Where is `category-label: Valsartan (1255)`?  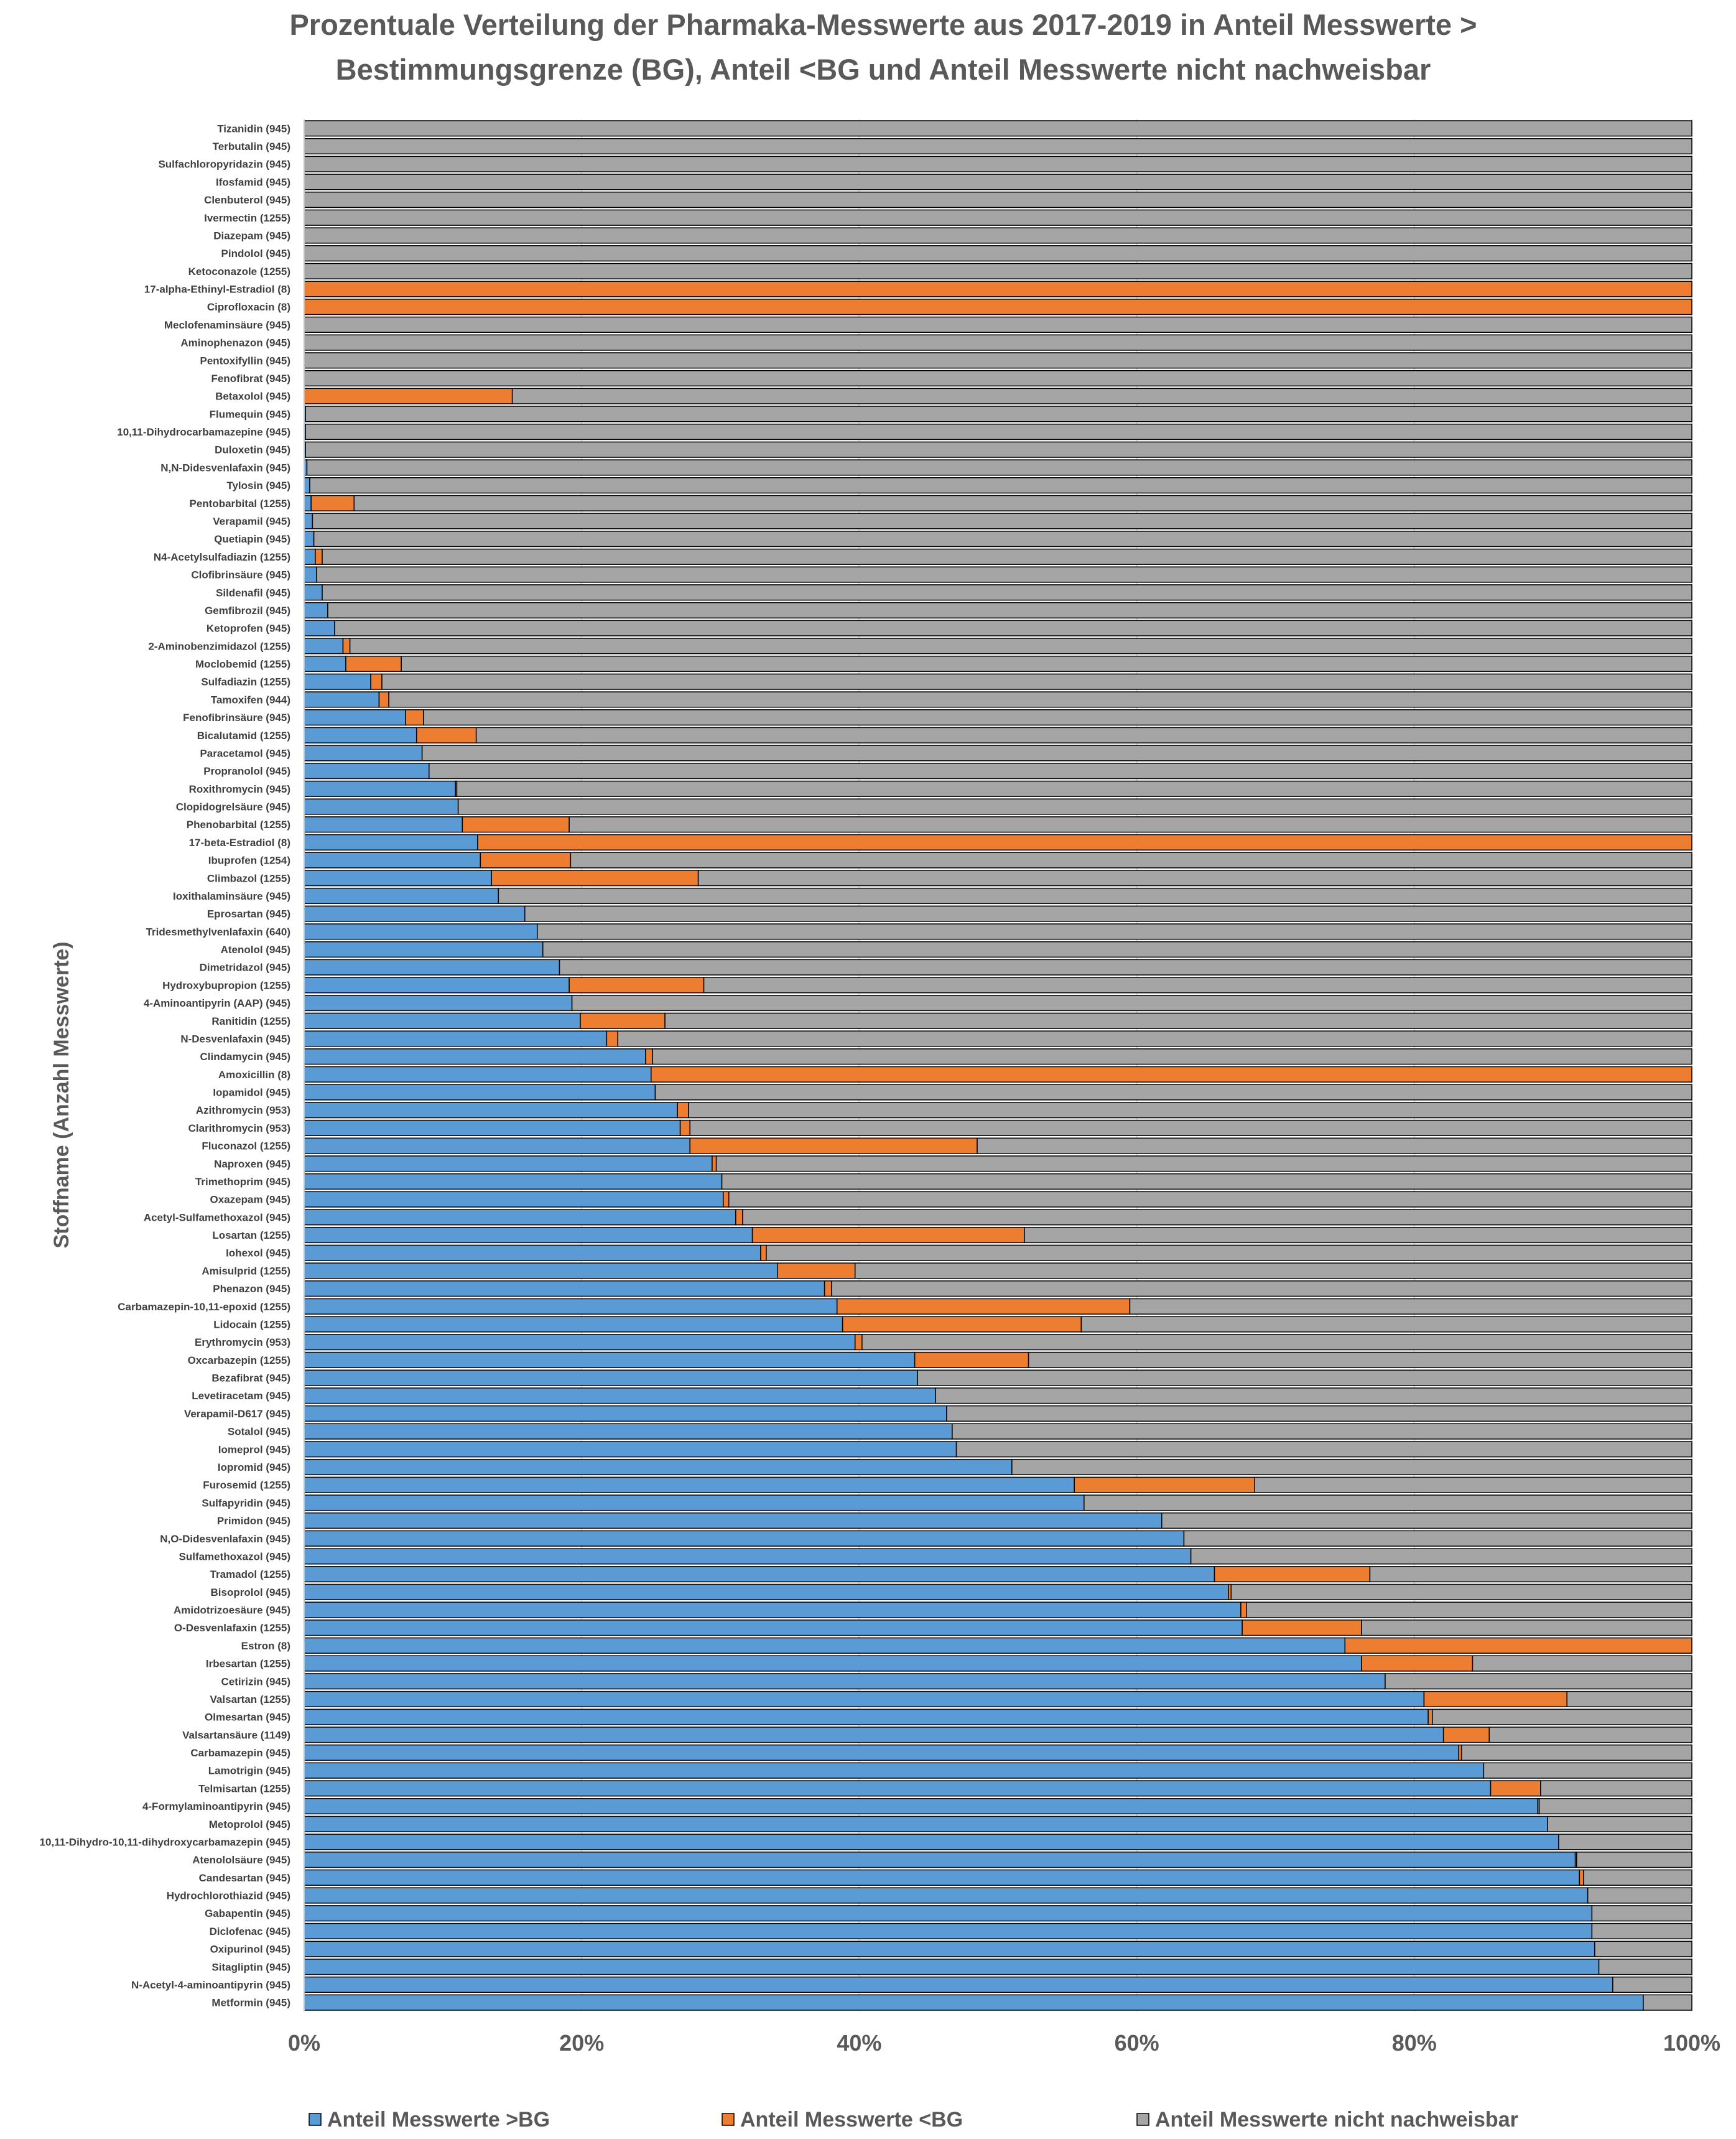
category-label: Valsartan (1255) is located at coordinates (250, 1700).